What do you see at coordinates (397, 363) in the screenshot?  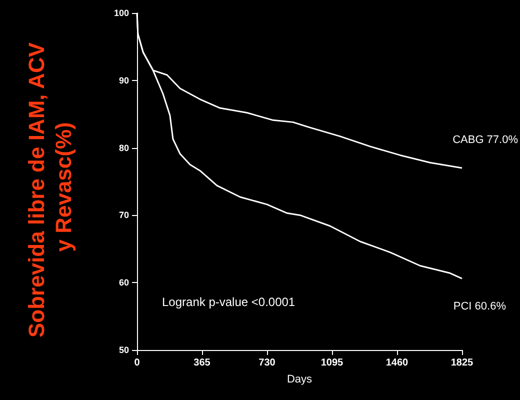 I see `x-tick-label: 1460` at bounding box center [397, 363].